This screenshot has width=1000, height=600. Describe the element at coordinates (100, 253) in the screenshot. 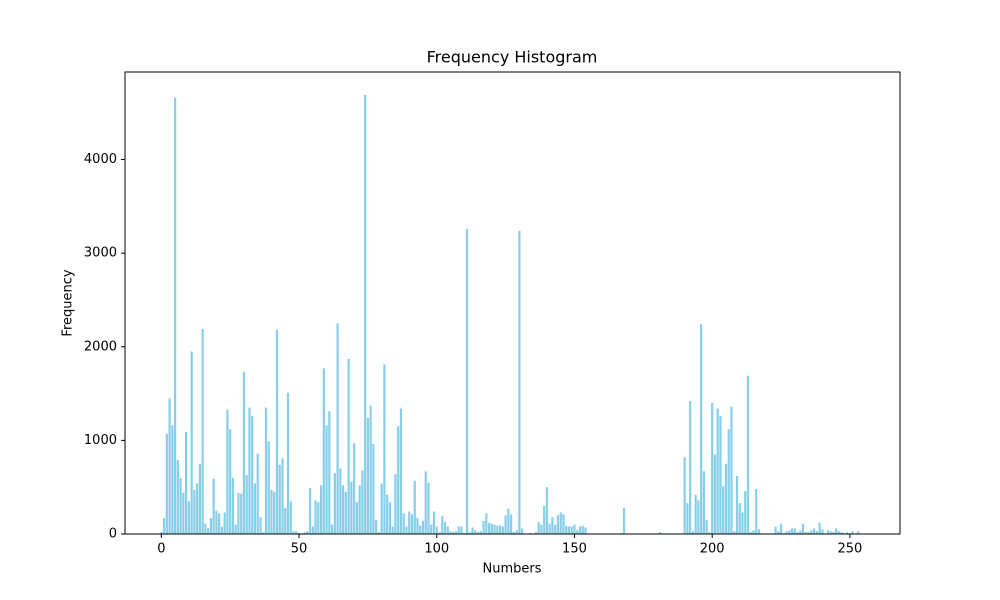

I see `y-tick-label: 3000` at that location.